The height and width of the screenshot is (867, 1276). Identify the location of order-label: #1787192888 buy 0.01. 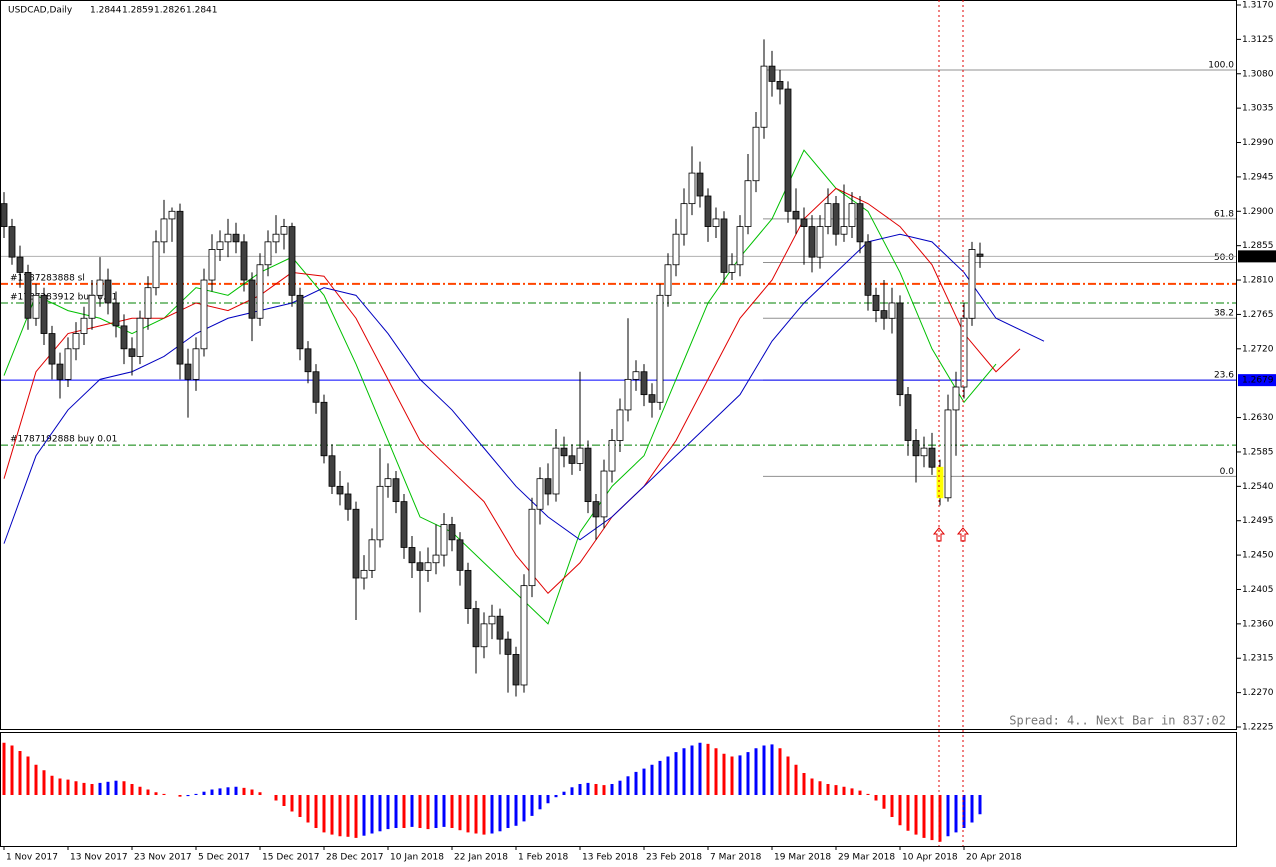
(63, 440).